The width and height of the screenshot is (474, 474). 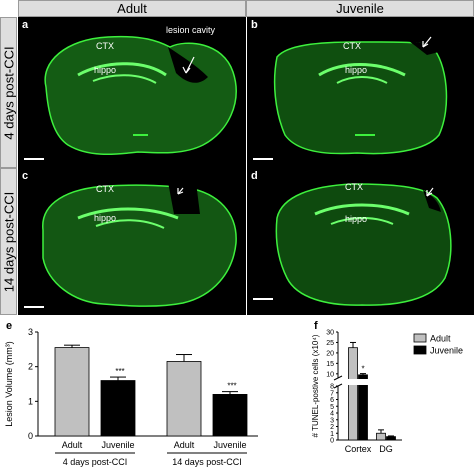 What do you see at coordinates (446, 351) in the screenshot?
I see `legend-label: Juvenile` at bounding box center [446, 351].